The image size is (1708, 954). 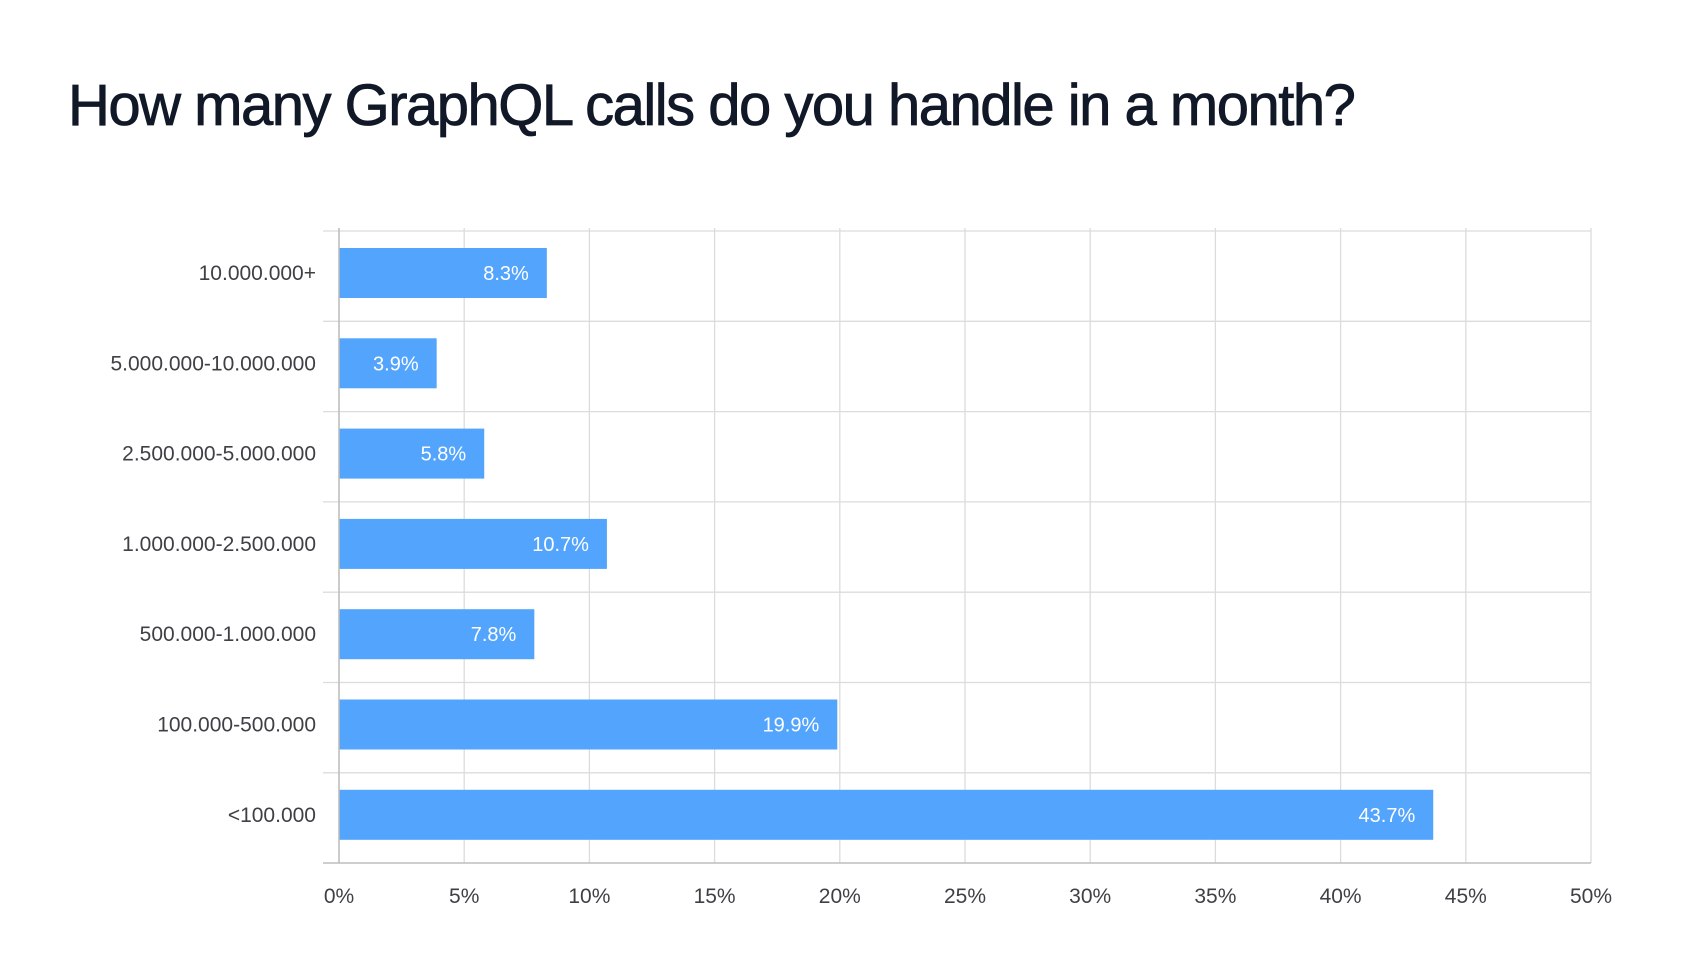 What do you see at coordinates (1591, 896) in the screenshot?
I see `x-tick-label: 50%` at bounding box center [1591, 896].